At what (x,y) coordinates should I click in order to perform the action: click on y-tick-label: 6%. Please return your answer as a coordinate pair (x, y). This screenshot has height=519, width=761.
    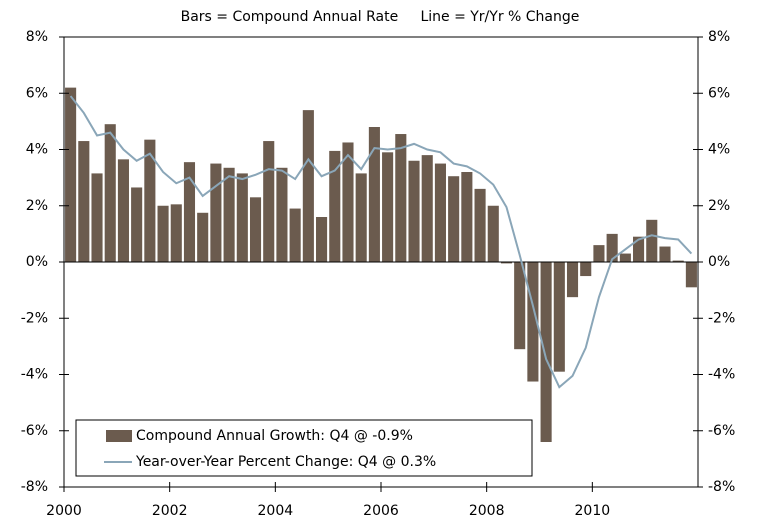
    Looking at the image, I should click on (37, 93).